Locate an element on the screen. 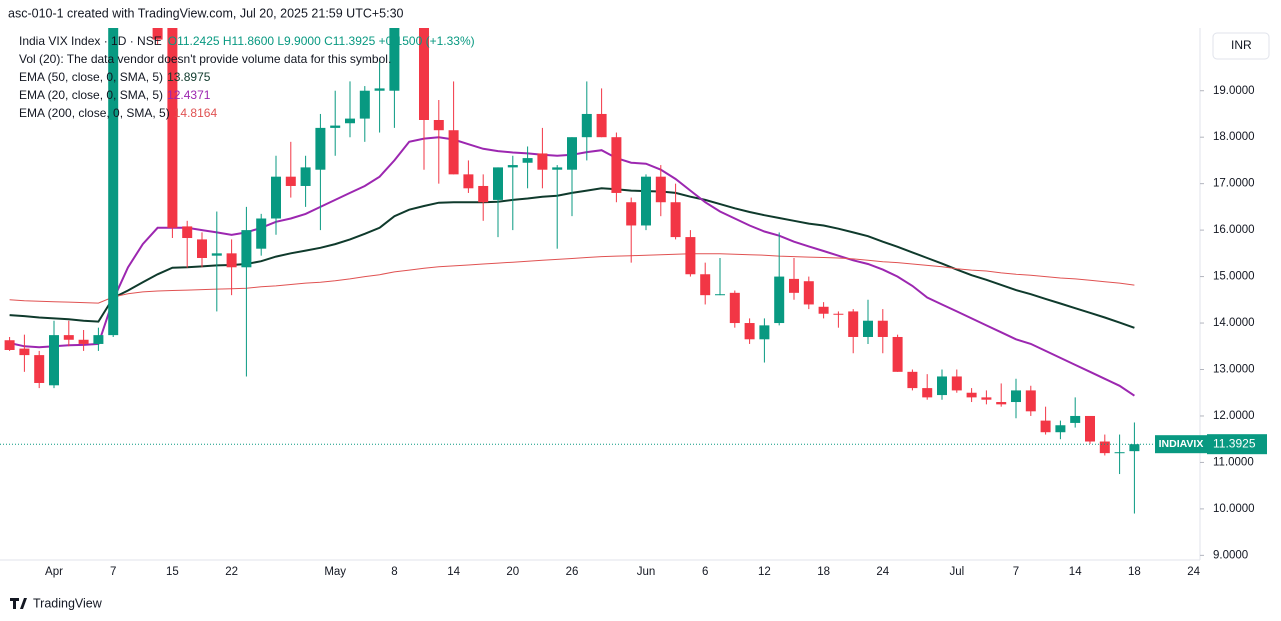  y-tick-label: 12.0000 is located at coordinates (1234, 416).